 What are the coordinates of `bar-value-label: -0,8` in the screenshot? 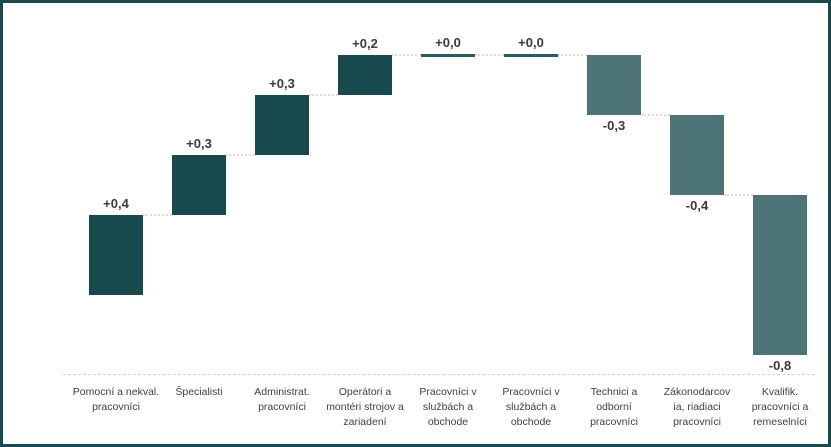 It's located at (780, 365).